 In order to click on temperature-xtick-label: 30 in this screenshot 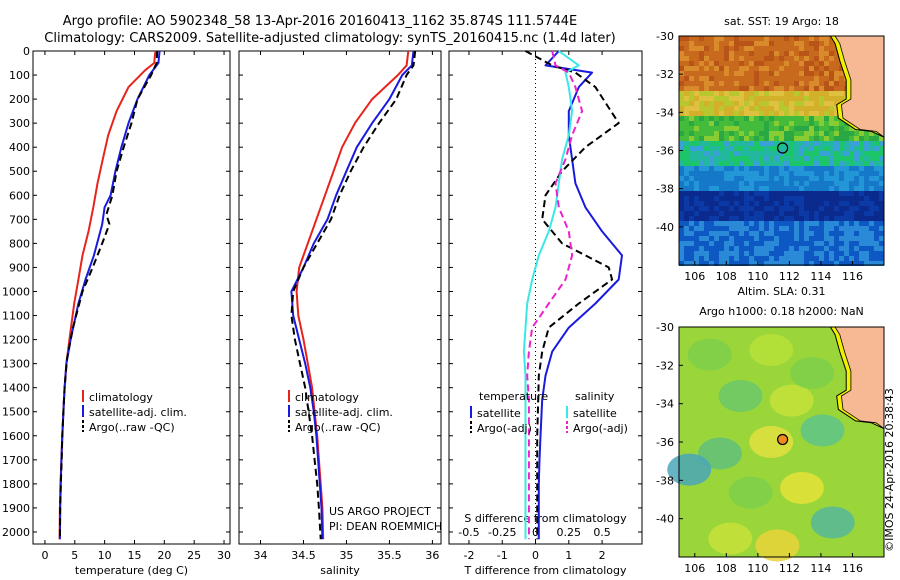, I will do `click(224, 555)`.